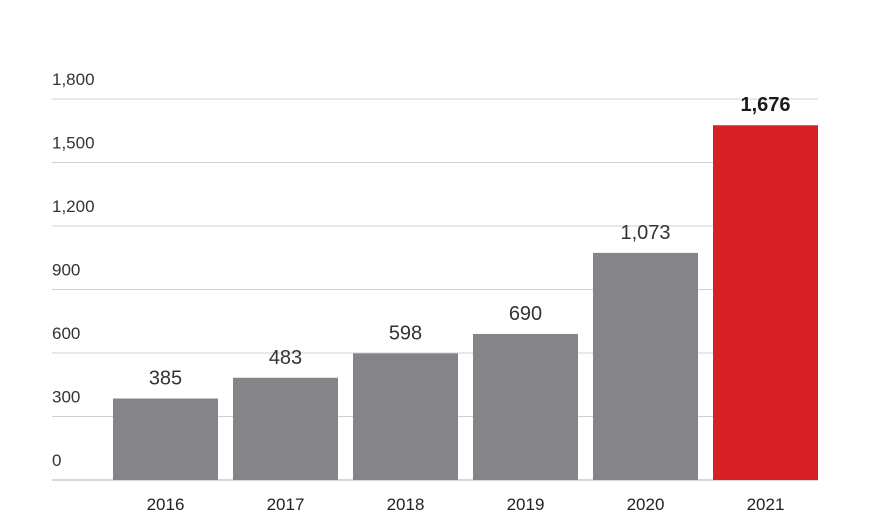 This screenshot has height=520, width=890. Describe the element at coordinates (66, 333) in the screenshot. I see `y-tick-label: 600` at that location.